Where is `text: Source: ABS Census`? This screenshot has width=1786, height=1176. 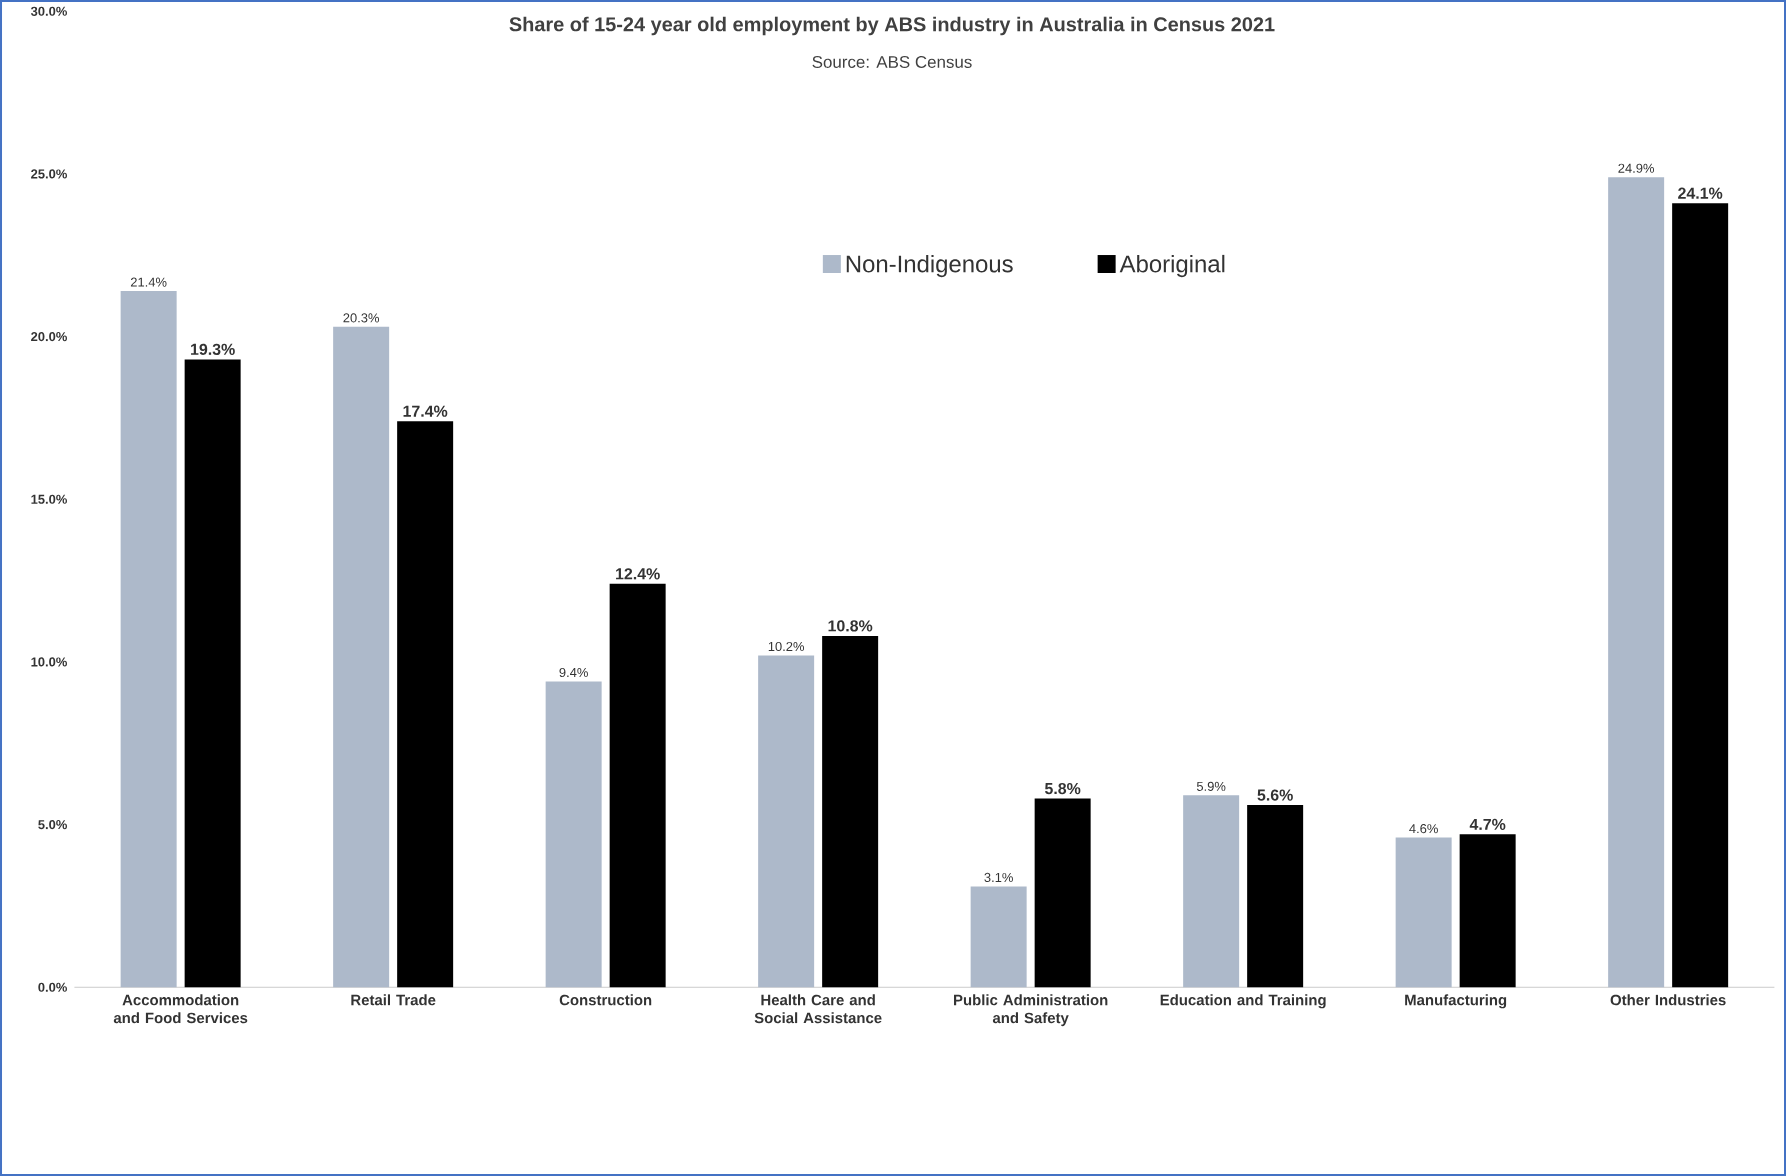
text: Source: ABS Census is located at coordinates (892, 61).